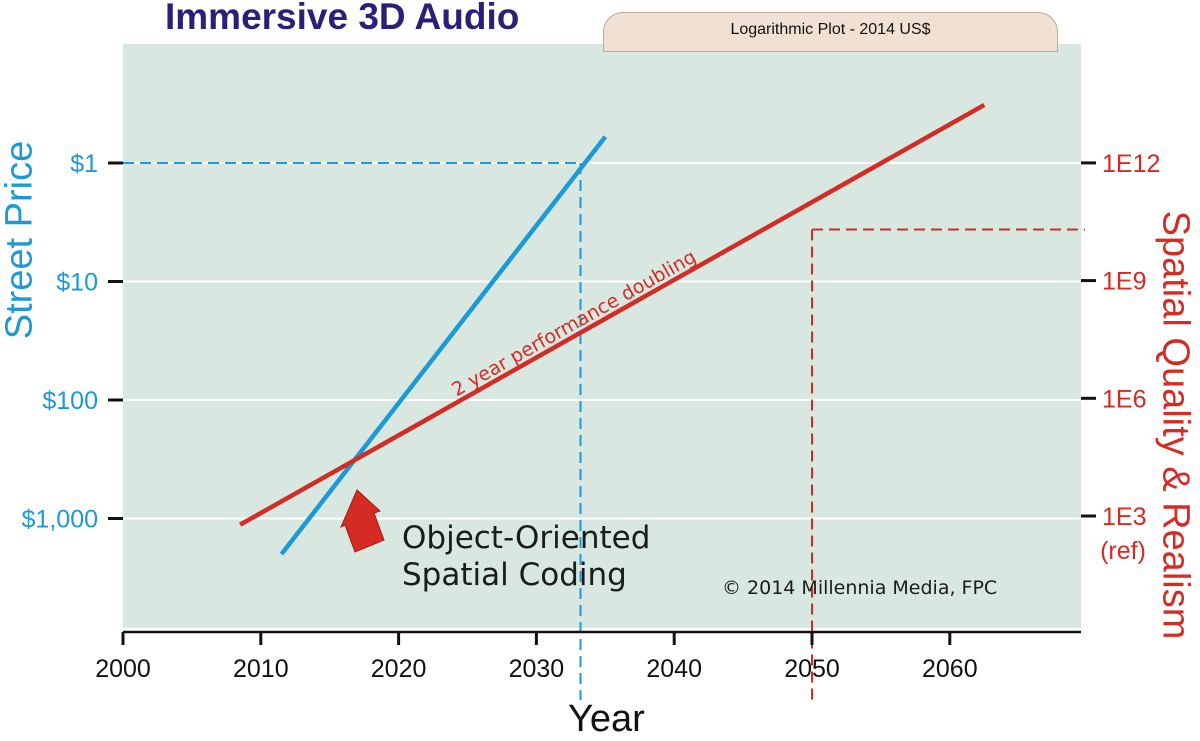 The image size is (1200, 741). I want to click on right-axis-ref-note: (ref), so click(1123, 551).